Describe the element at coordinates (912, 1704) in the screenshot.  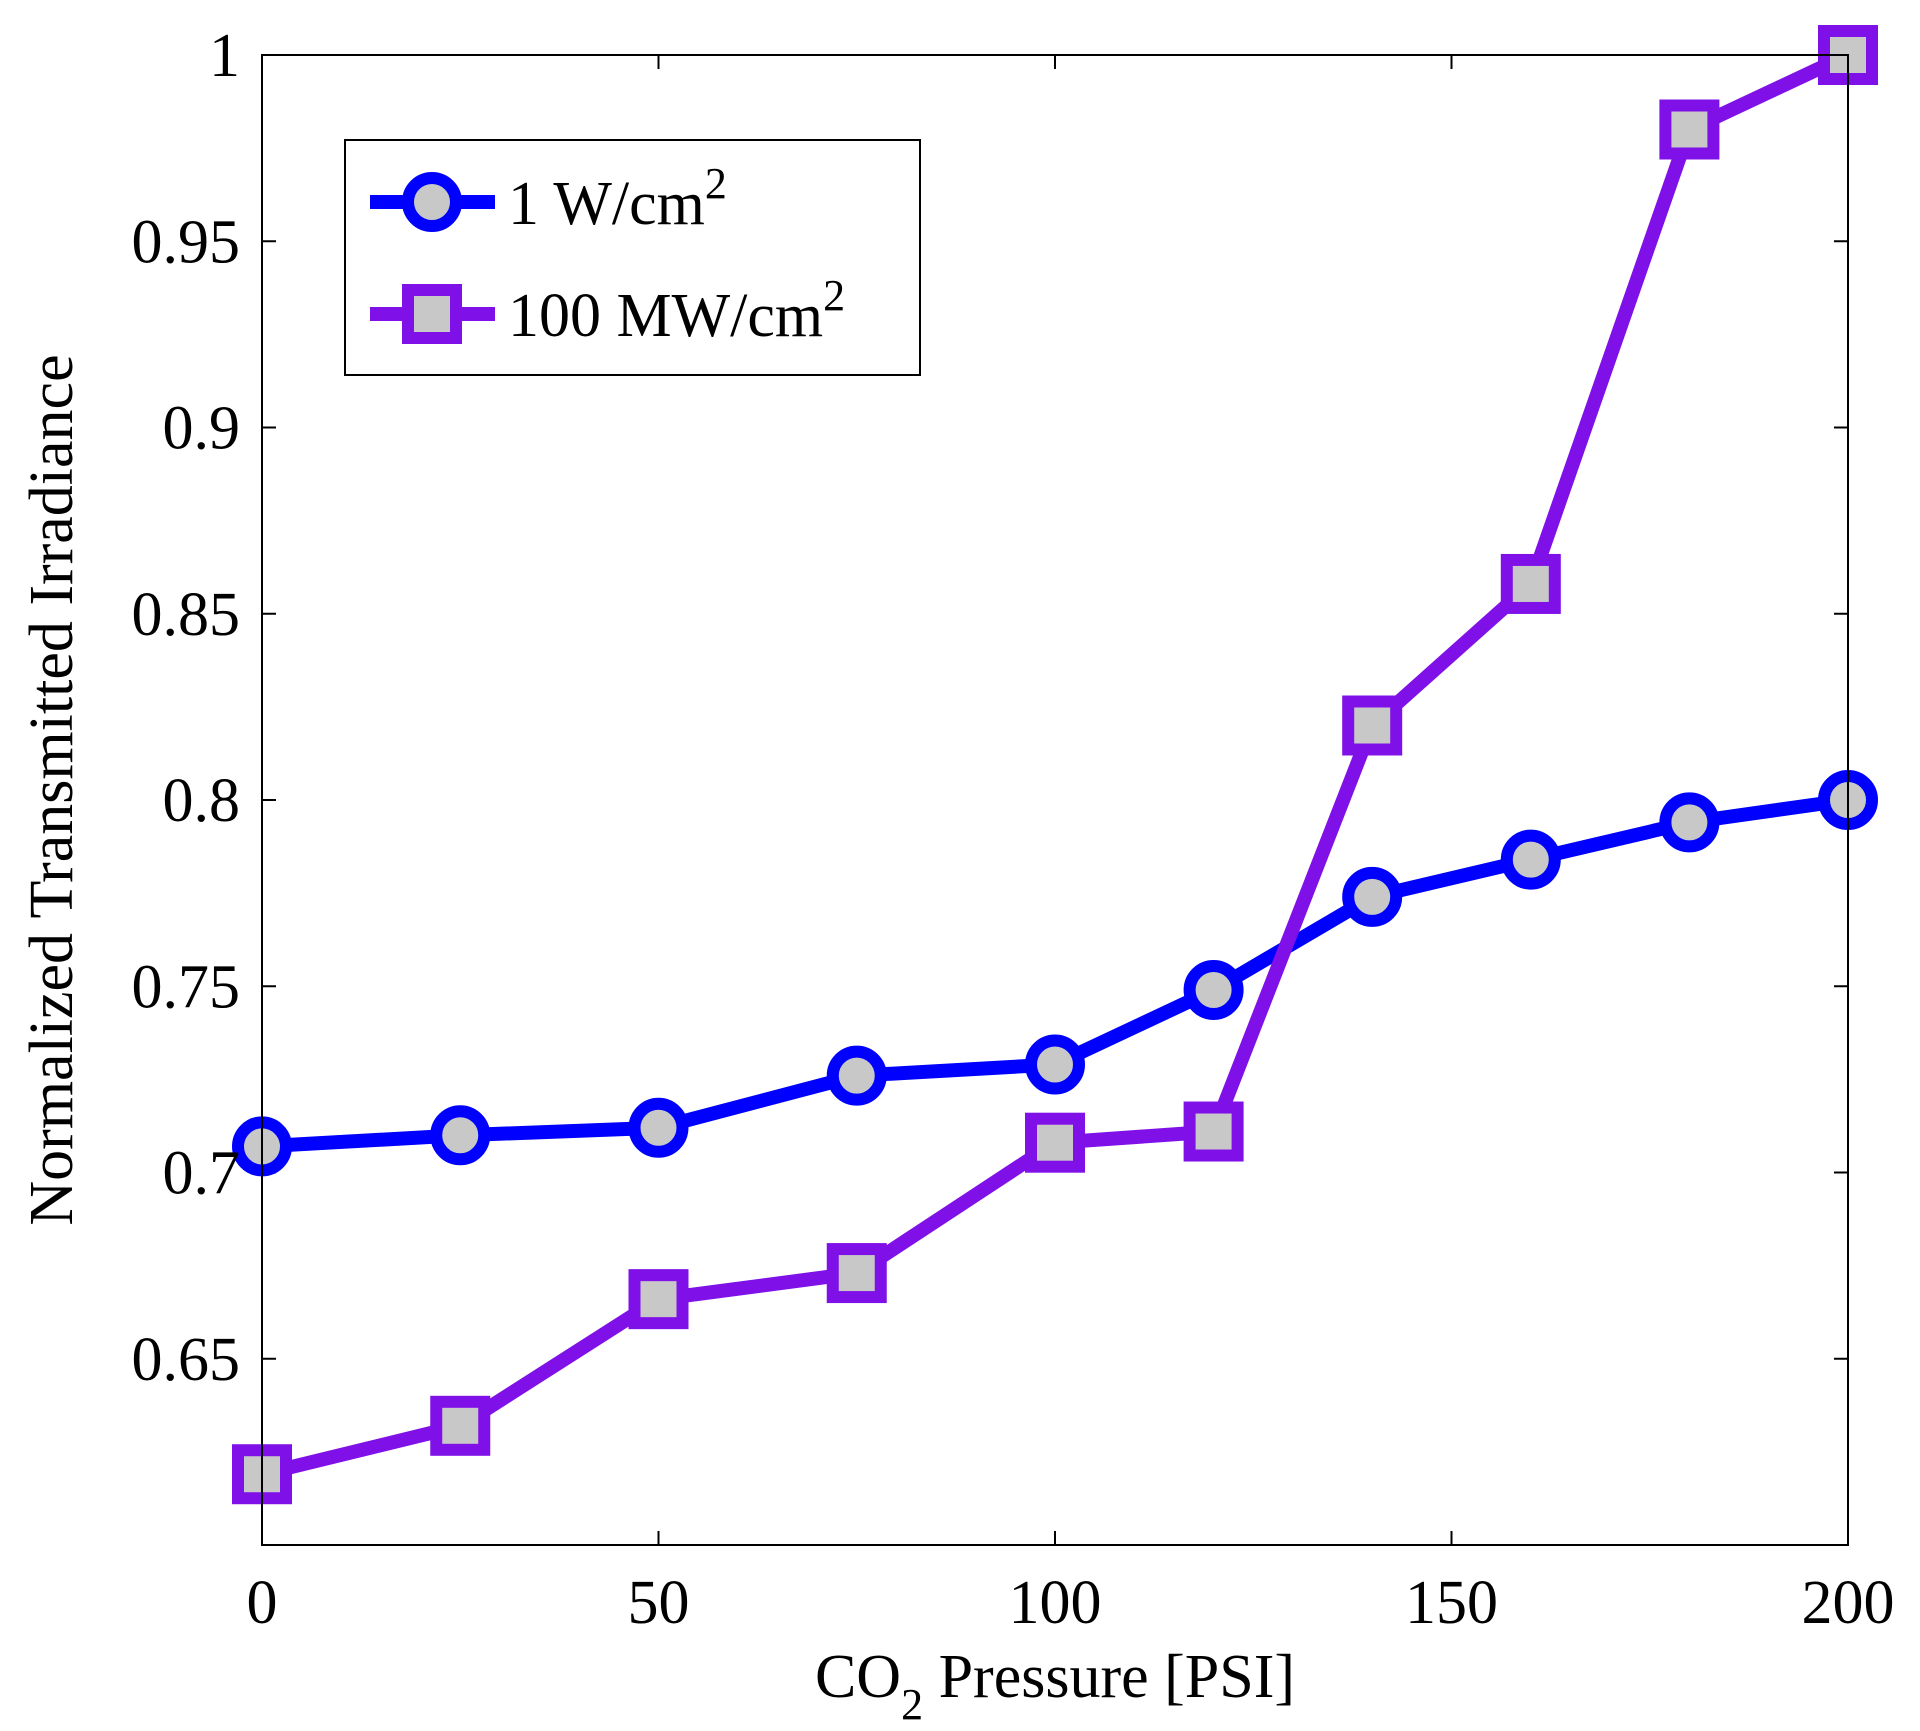
I see `x-axis-label-subscript: 2` at that location.